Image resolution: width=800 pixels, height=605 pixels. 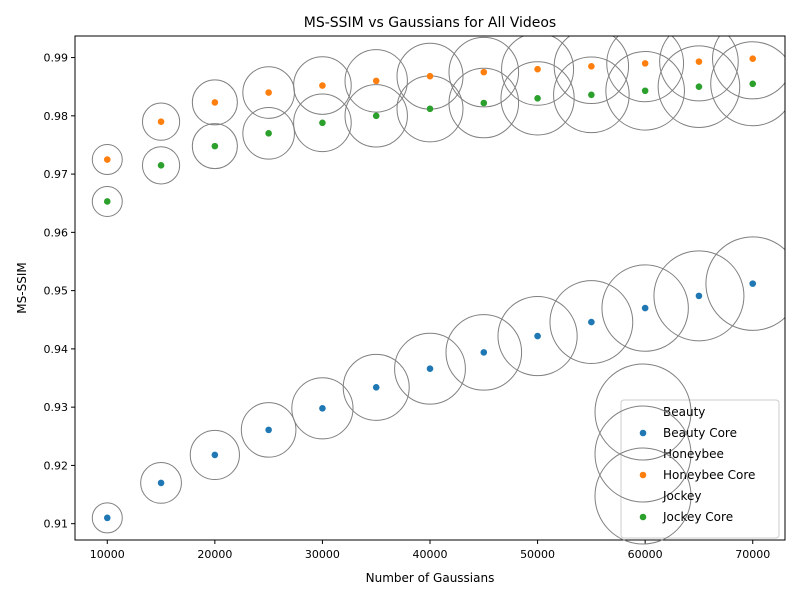 What do you see at coordinates (214, 554) in the screenshot?
I see `x-tick-label: 20000` at bounding box center [214, 554].